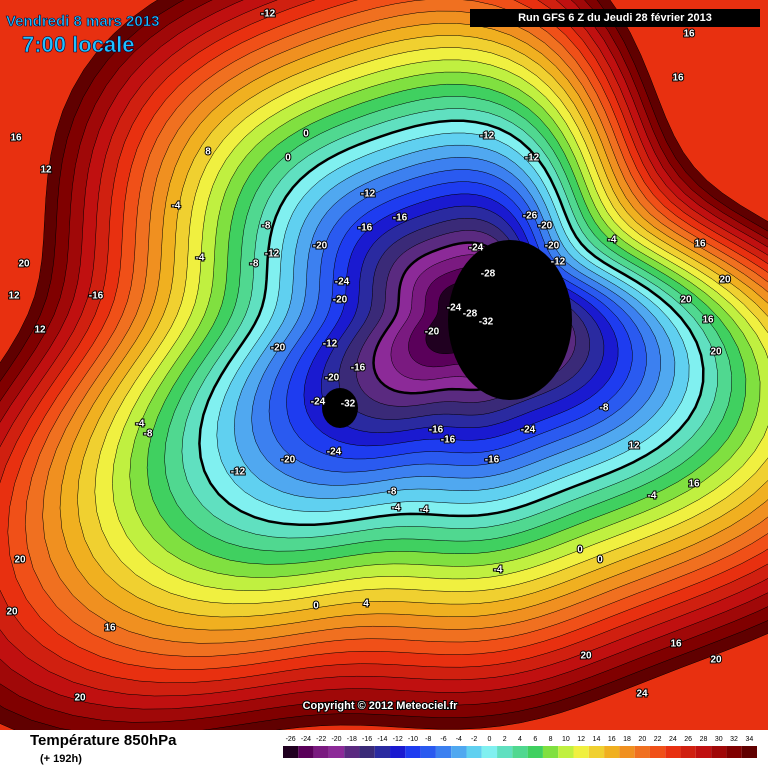 The height and width of the screenshot is (773, 768). Describe the element at coordinates (551, 739) in the screenshot. I see `colorbar-label: 8` at that location.